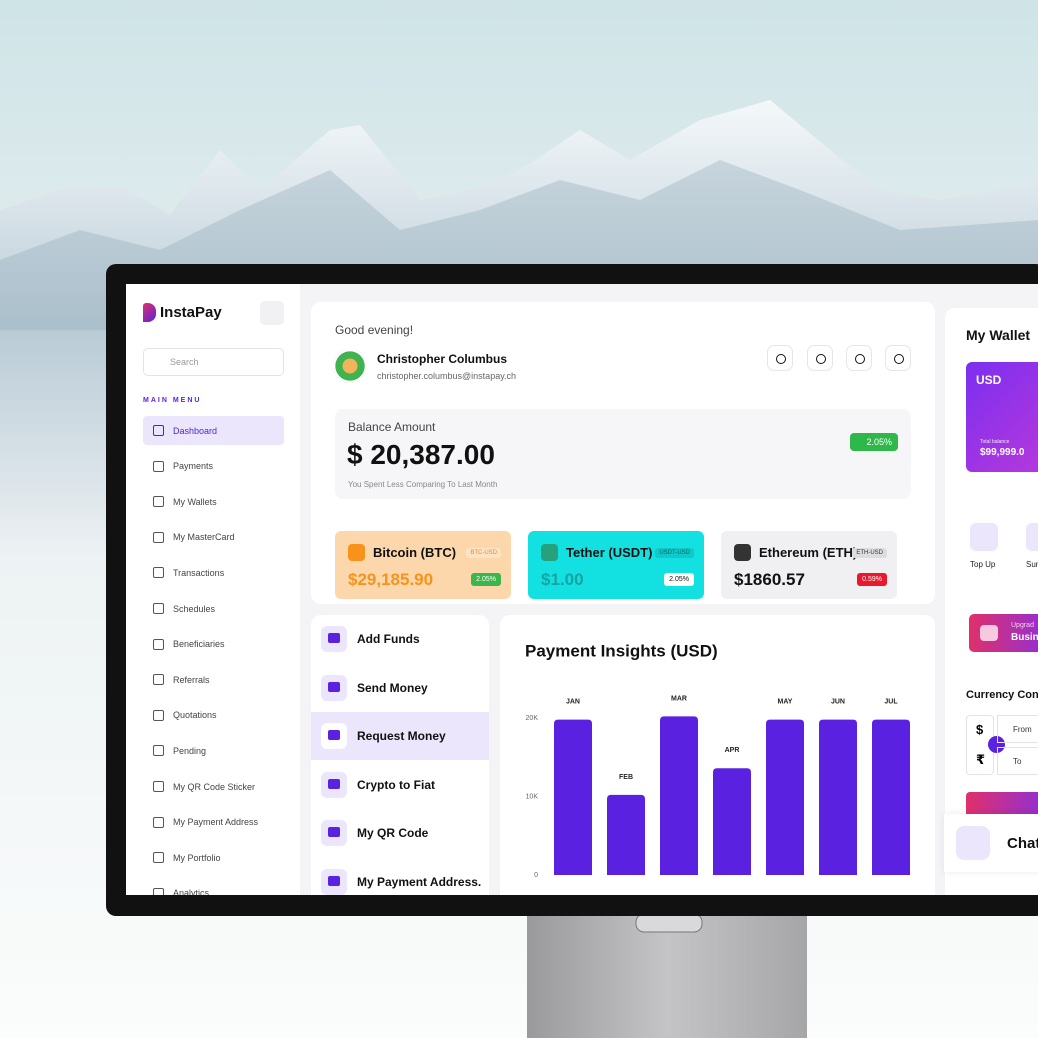 This screenshot has width=1038, height=1038. I want to click on y-tick-label: 10K, so click(532, 796).